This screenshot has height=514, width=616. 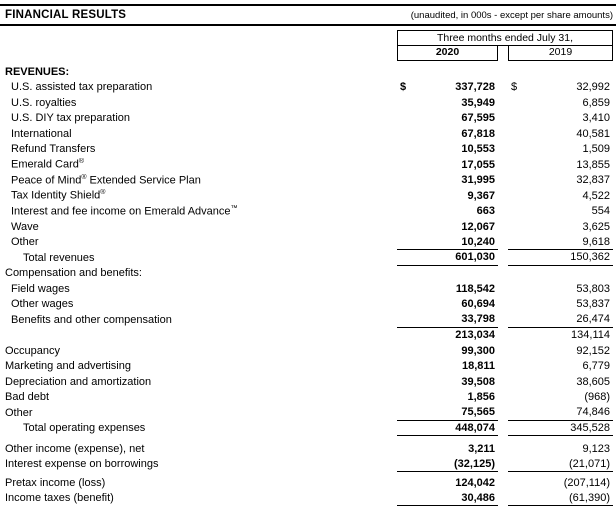 What do you see at coordinates (475, 288) in the screenshot?
I see `amount: 118,542` at bounding box center [475, 288].